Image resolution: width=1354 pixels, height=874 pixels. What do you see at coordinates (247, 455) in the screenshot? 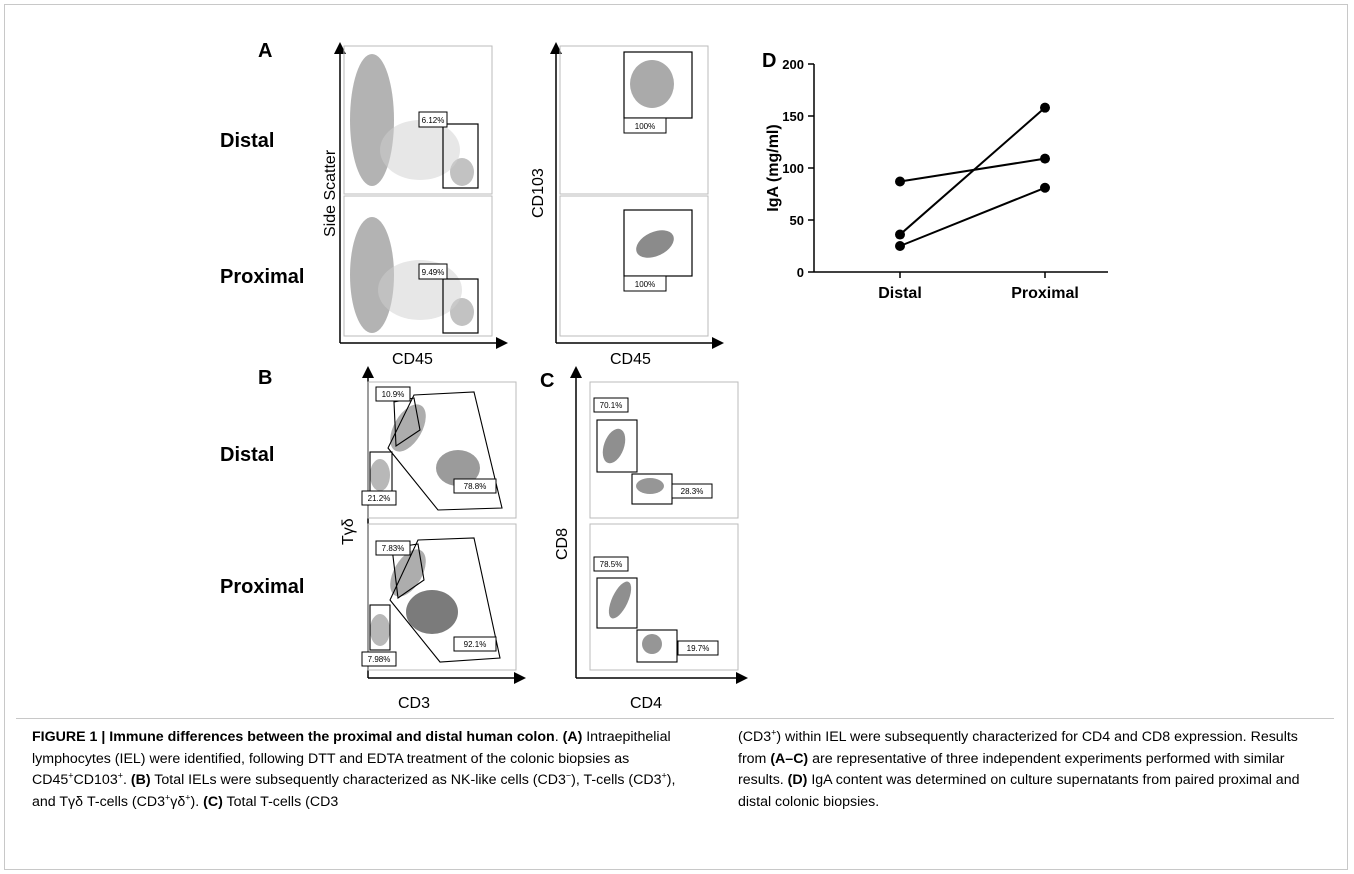
I see `row-label-distal-b: Distal` at bounding box center [247, 455].